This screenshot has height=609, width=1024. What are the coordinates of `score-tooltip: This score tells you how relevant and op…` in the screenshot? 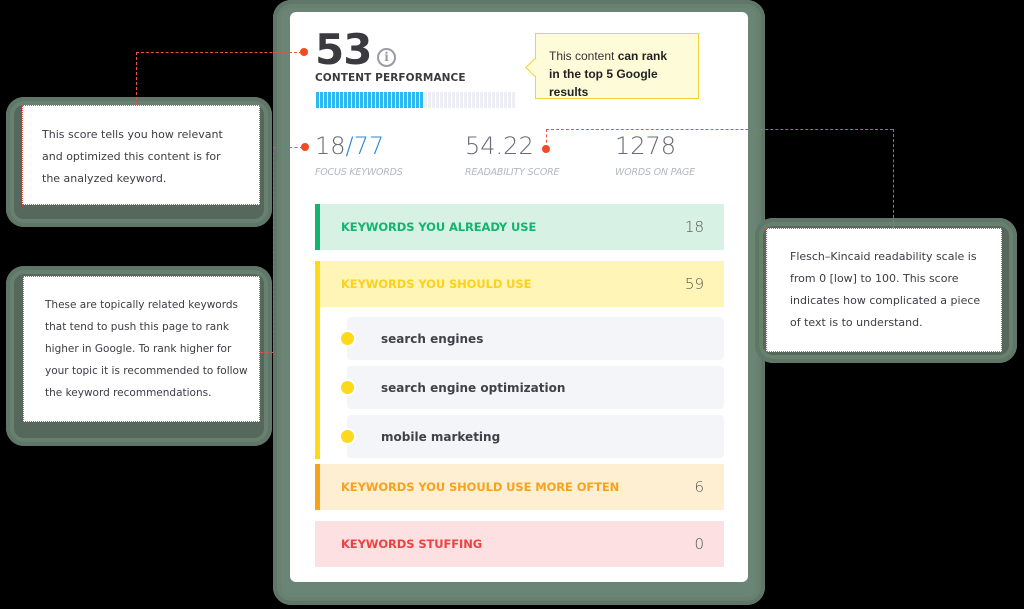 It's located at (141, 155).